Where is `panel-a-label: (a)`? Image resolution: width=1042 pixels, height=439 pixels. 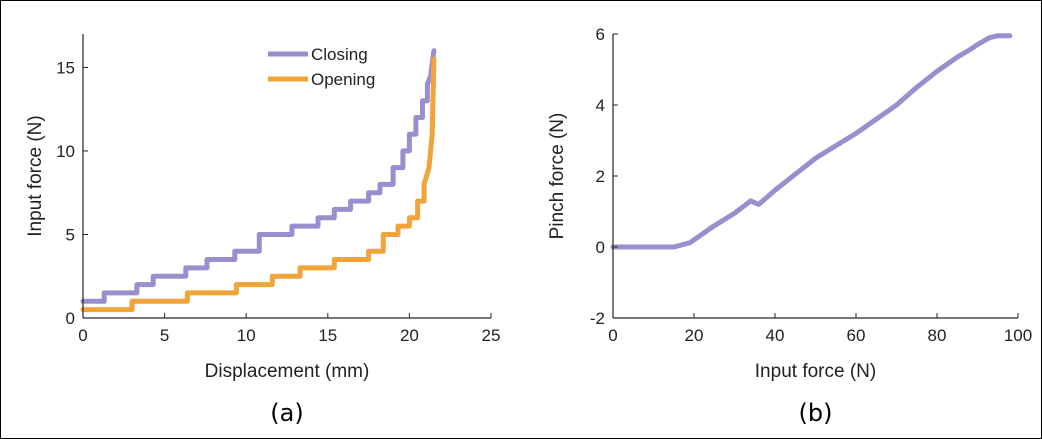
panel-a-label: (a) is located at coordinates (286, 413).